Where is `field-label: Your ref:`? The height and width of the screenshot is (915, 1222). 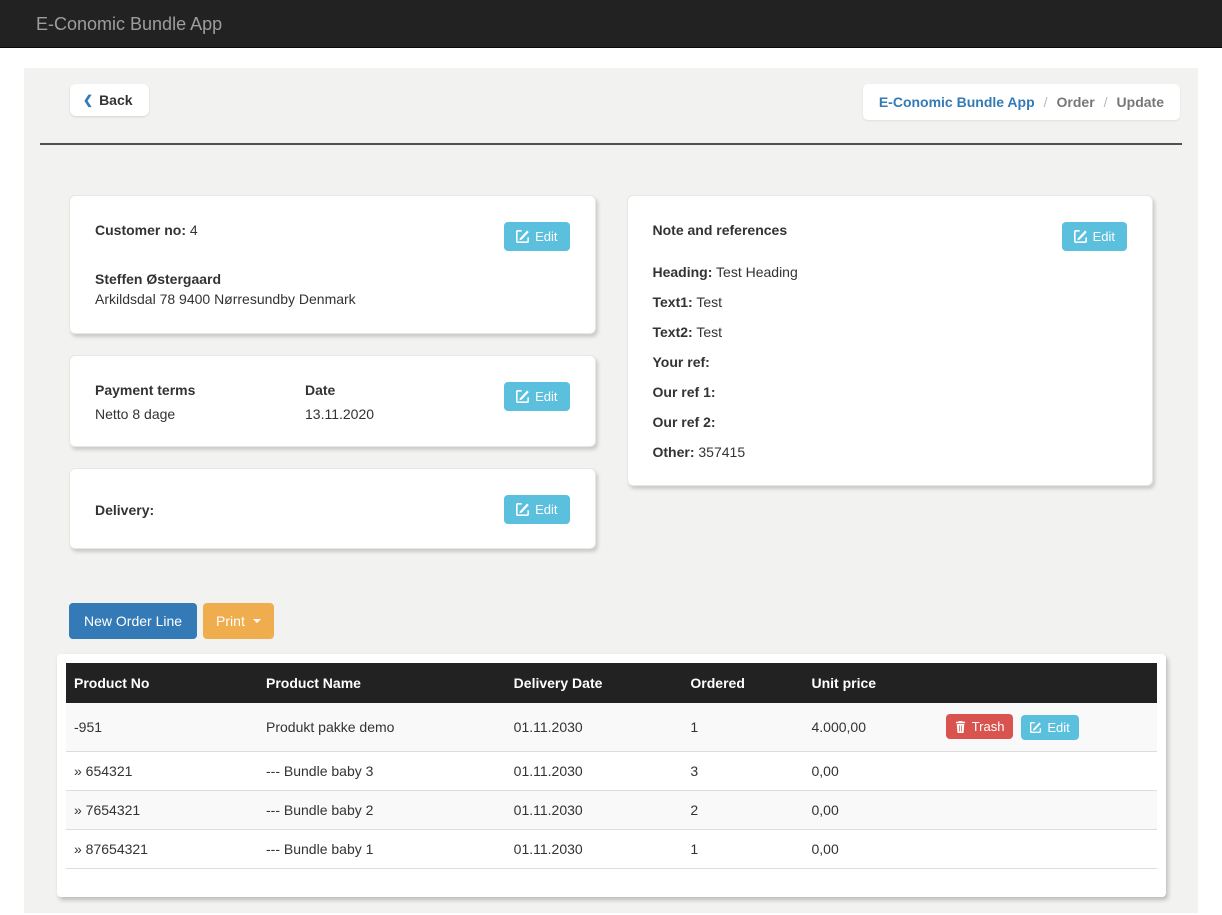 field-label: Your ref: is located at coordinates (681, 362).